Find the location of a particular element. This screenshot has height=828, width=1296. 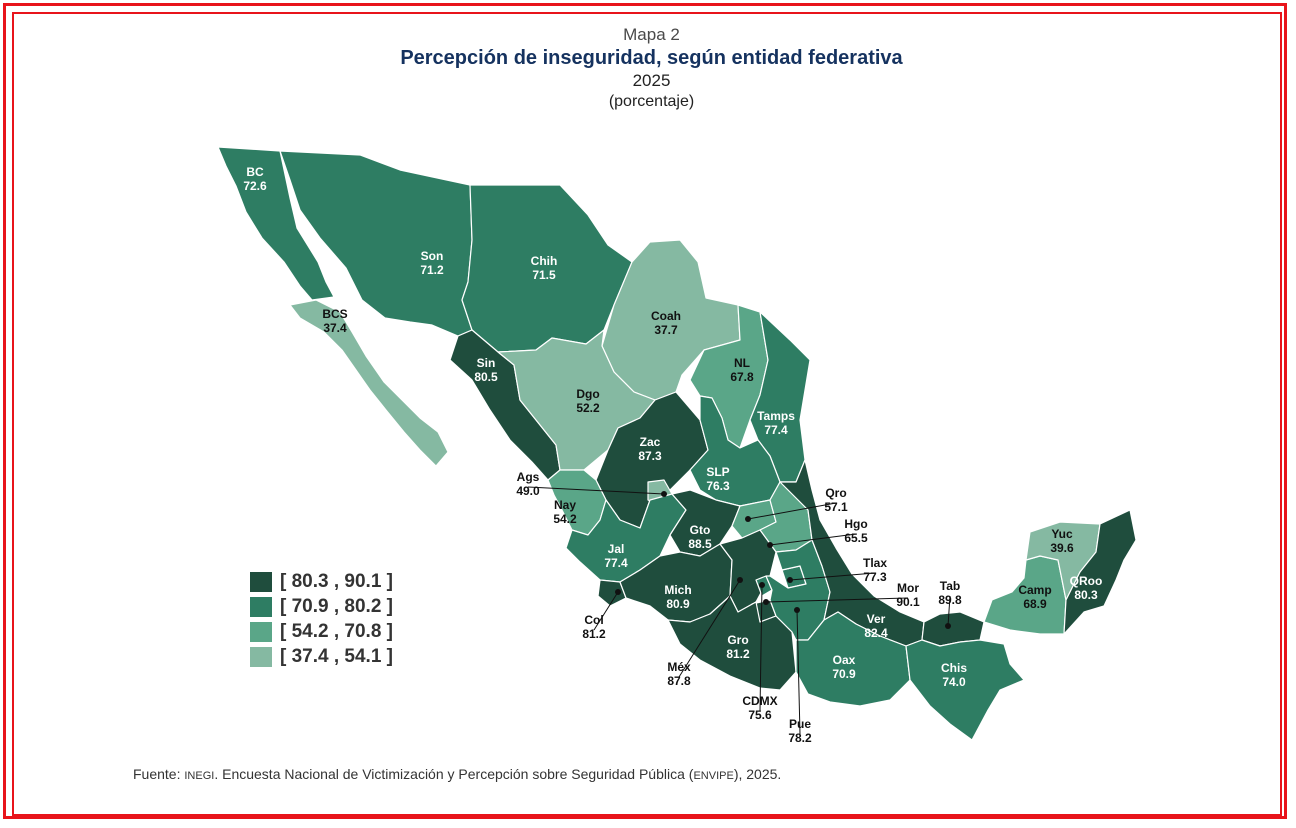

state-abbr-label: BC is located at coordinates (255, 172).